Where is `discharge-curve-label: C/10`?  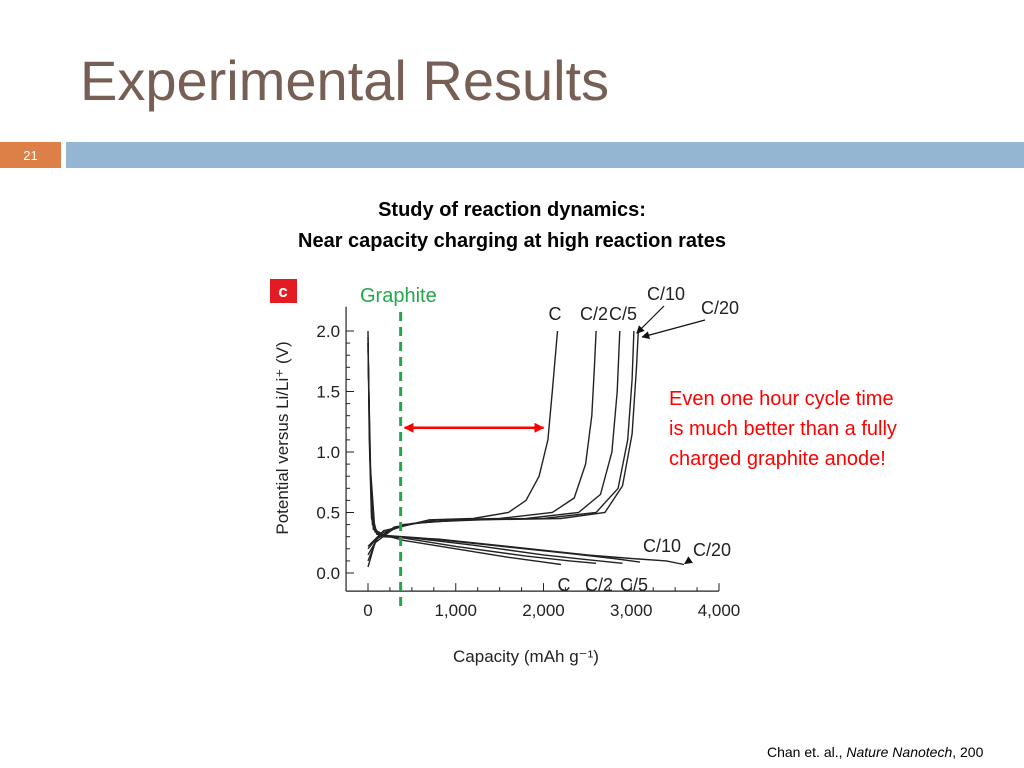
discharge-curve-label: C/10 is located at coordinates (662, 546).